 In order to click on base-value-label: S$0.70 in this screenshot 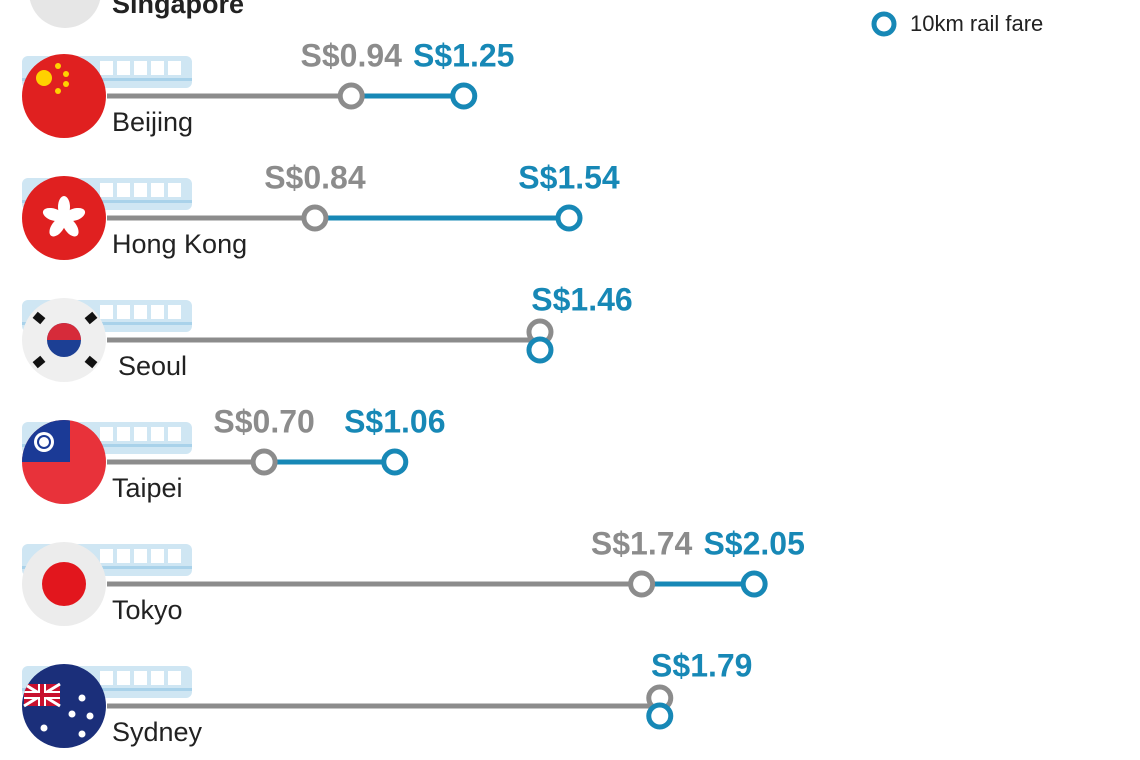, I will do `click(263, 421)`.